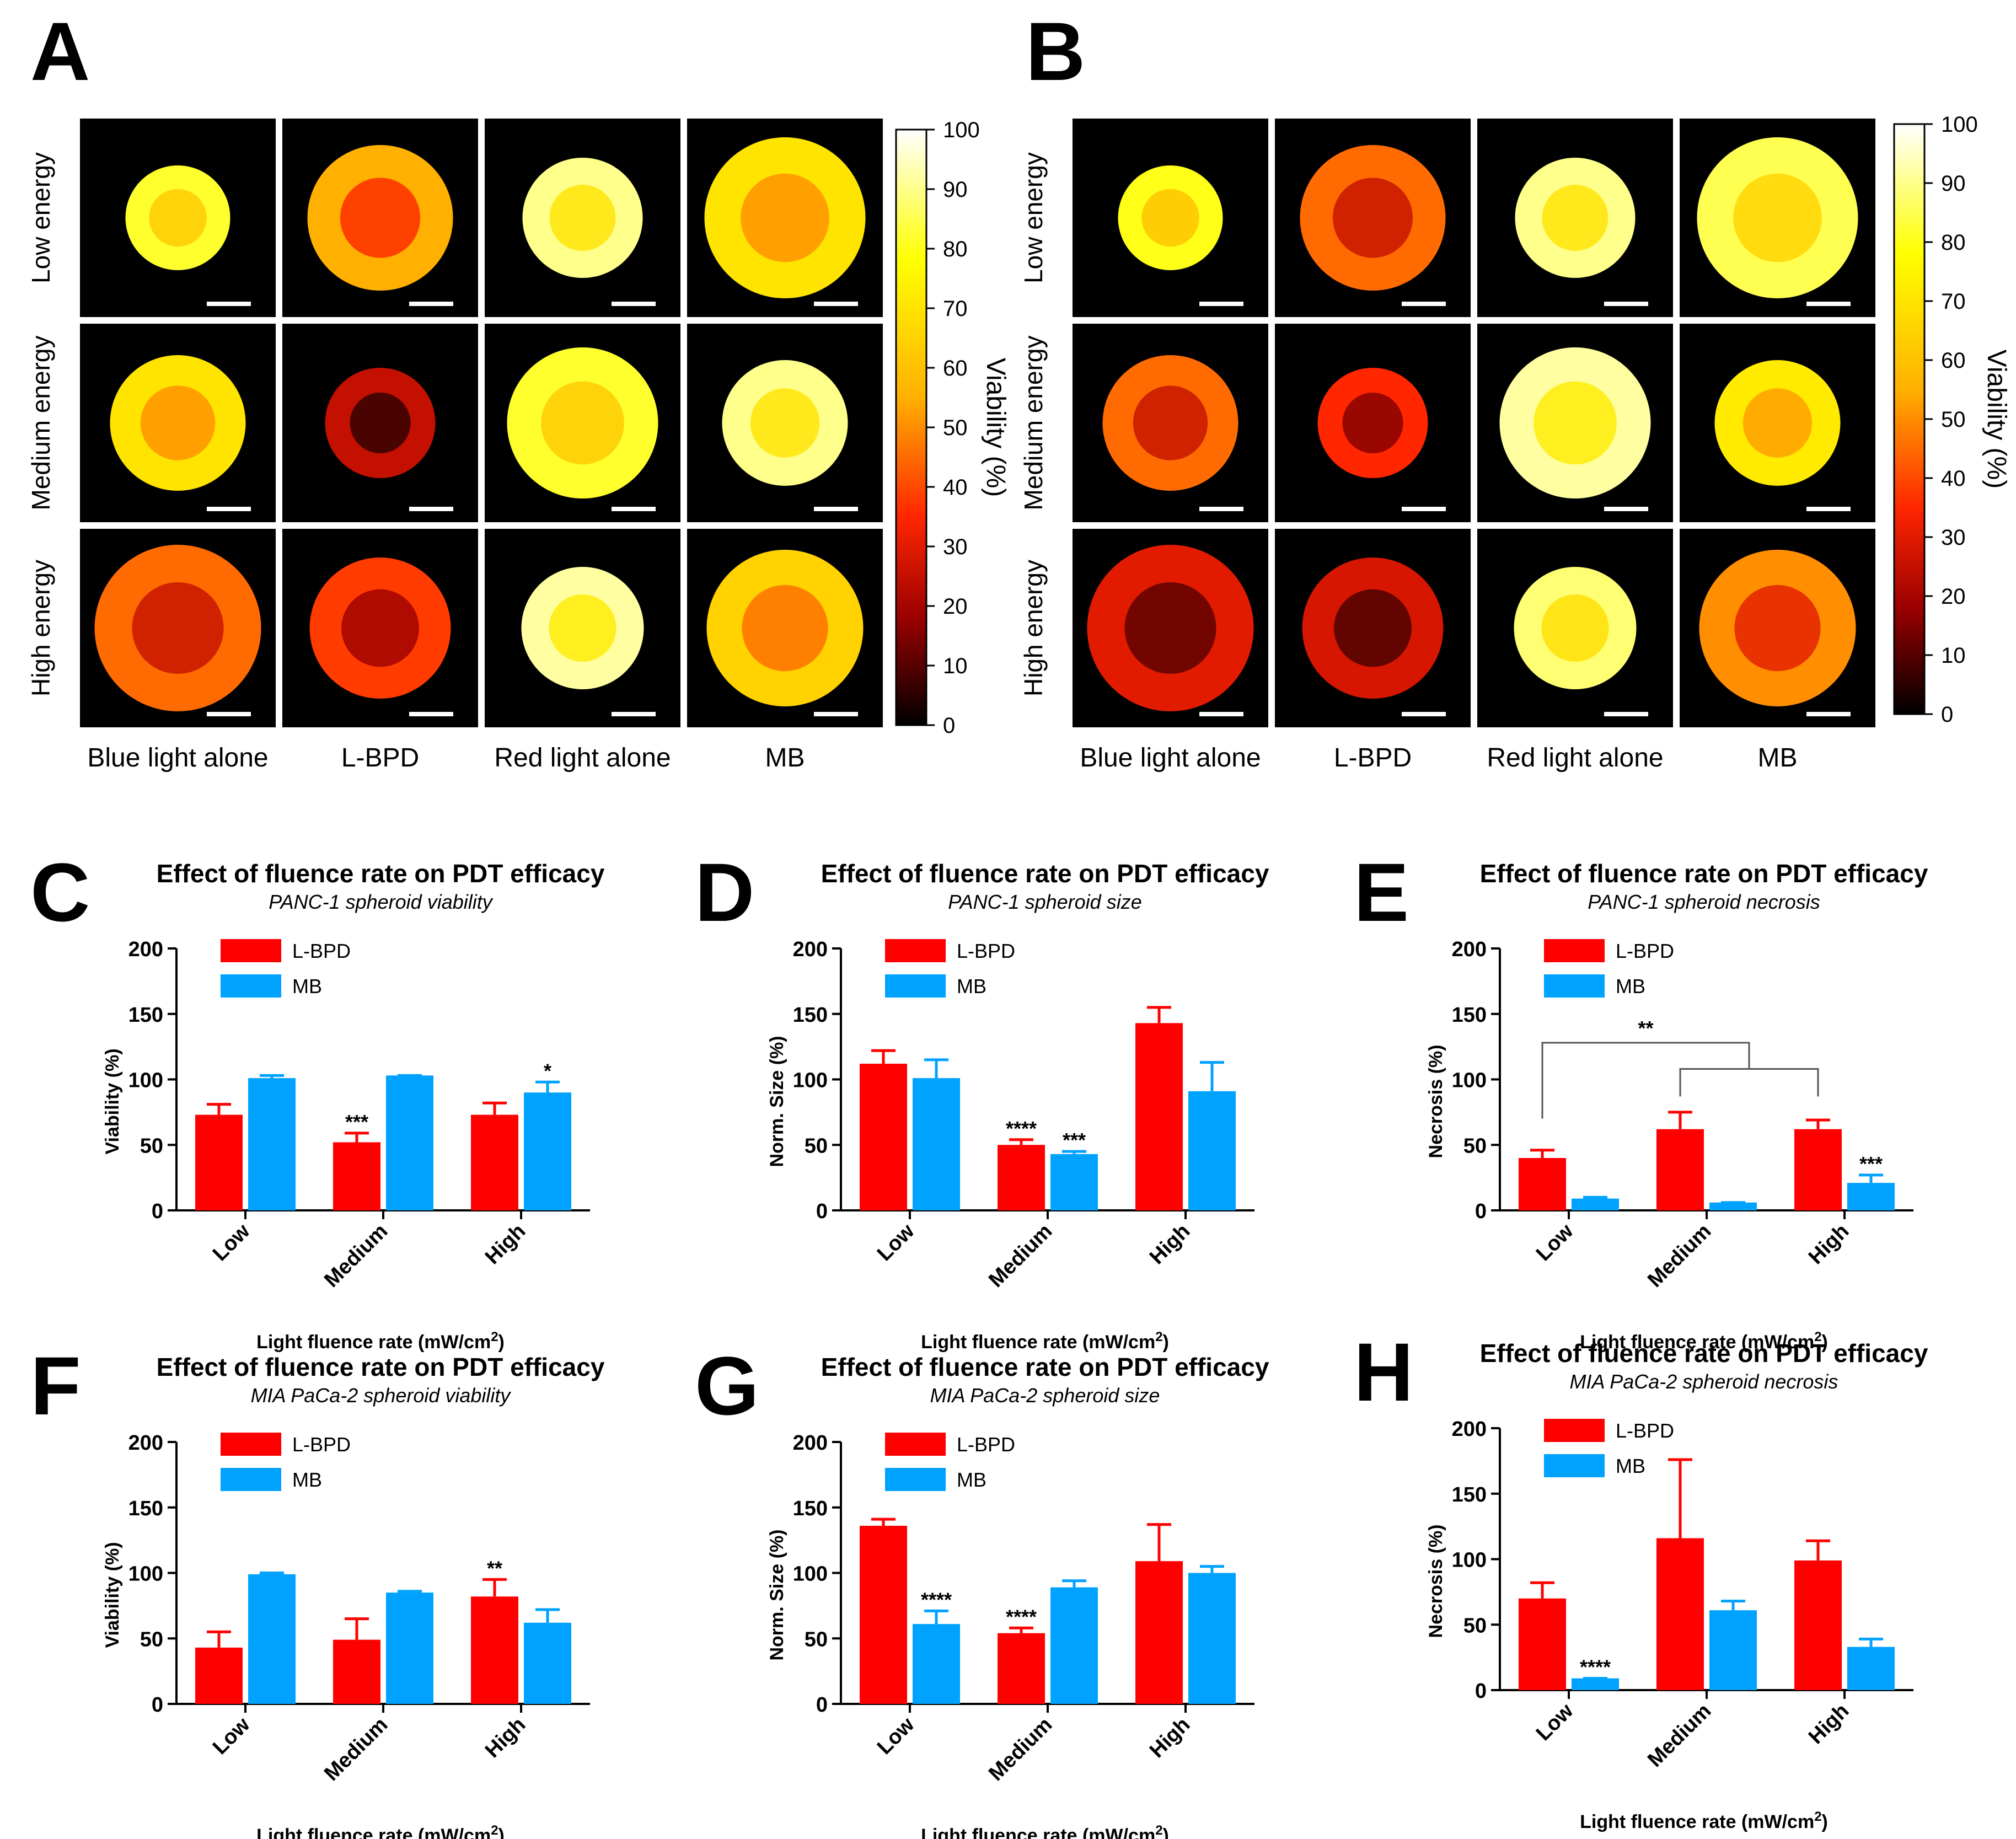 The image size is (2016, 1839). I want to click on colorbar-tick-label: 80, so click(955, 249).